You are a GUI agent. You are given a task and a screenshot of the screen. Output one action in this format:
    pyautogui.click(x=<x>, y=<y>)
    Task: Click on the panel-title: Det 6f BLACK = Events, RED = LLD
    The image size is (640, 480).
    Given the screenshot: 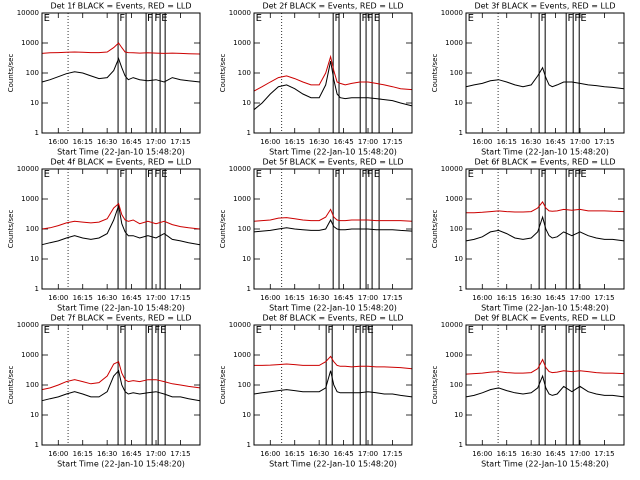 What is the action you would take?
    pyautogui.click(x=544, y=162)
    